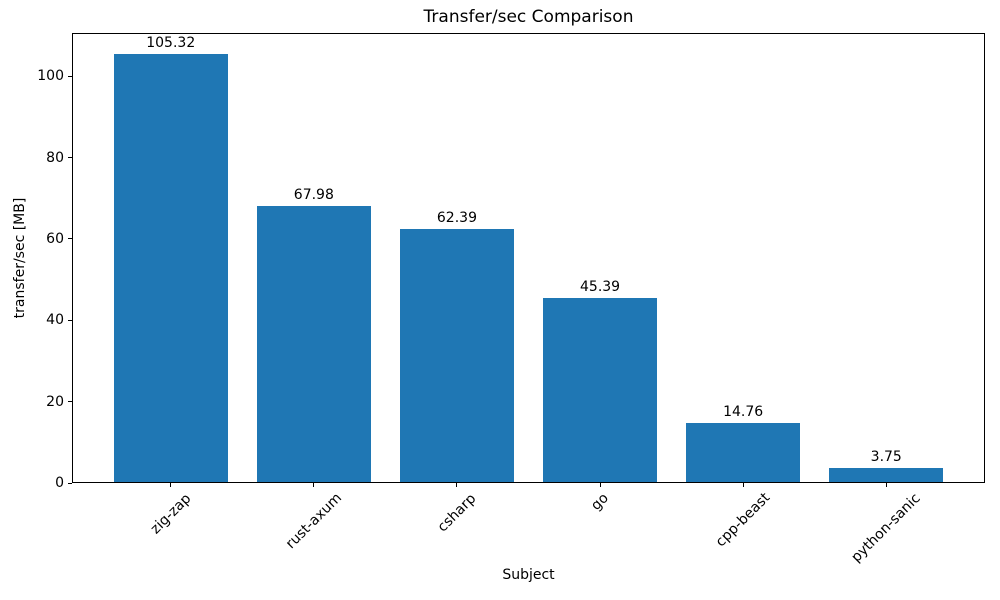 The width and height of the screenshot is (1000, 600). Describe the element at coordinates (20, 258) in the screenshot. I see `y-axis-label: transfer/sec [MB]` at that location.